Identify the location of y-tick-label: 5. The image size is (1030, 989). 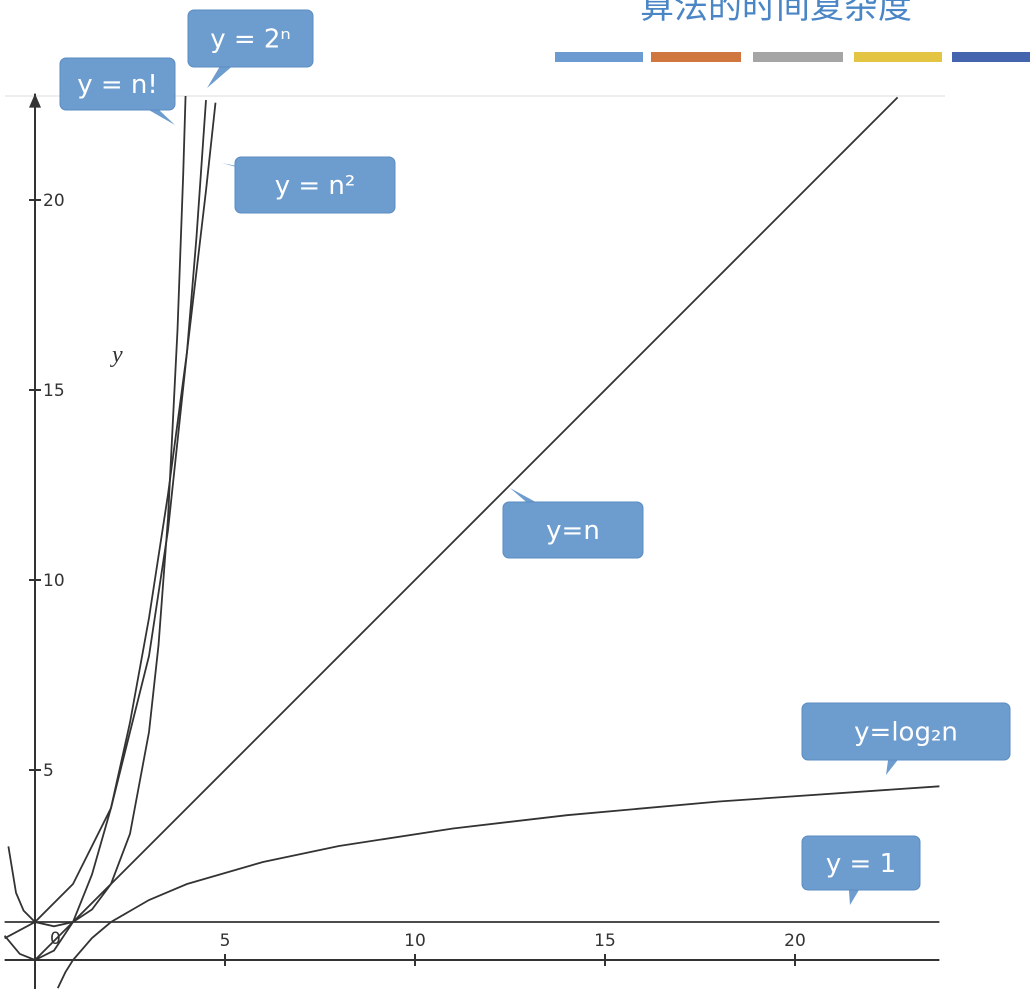
(48, 771).